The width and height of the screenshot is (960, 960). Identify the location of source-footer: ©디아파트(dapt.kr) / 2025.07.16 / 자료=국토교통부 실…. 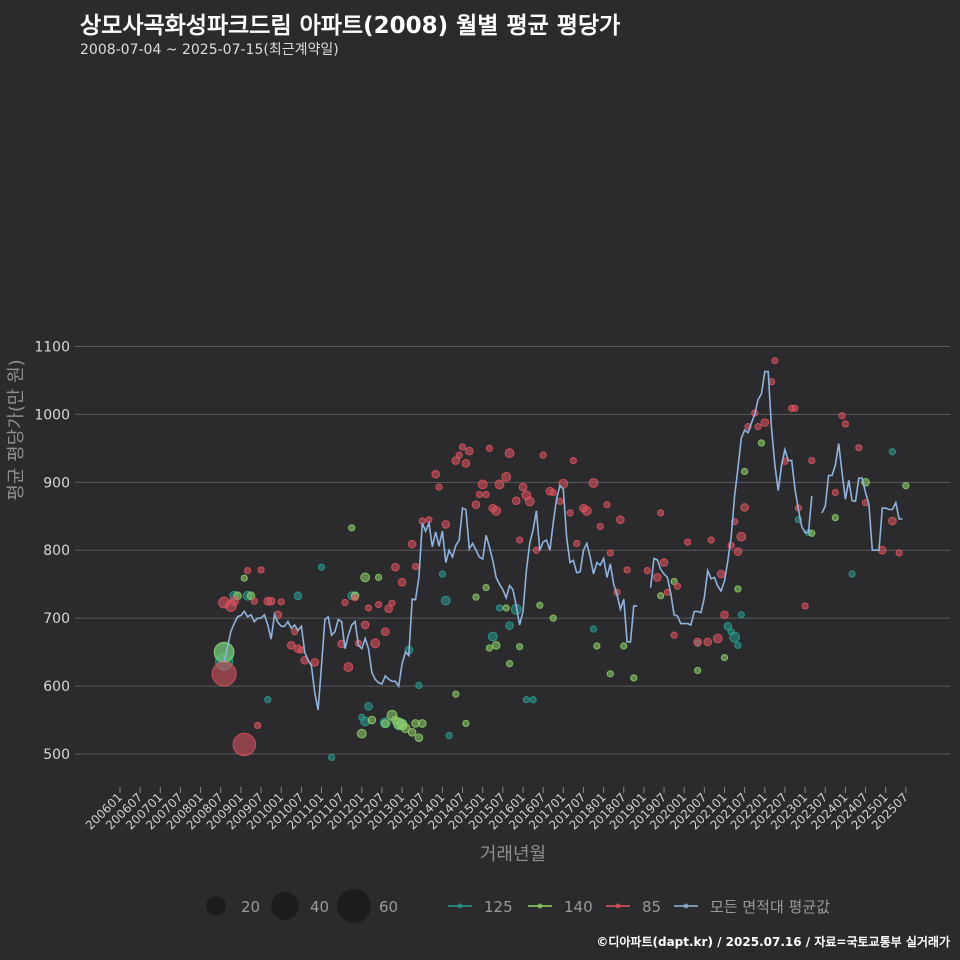
(773, 942).